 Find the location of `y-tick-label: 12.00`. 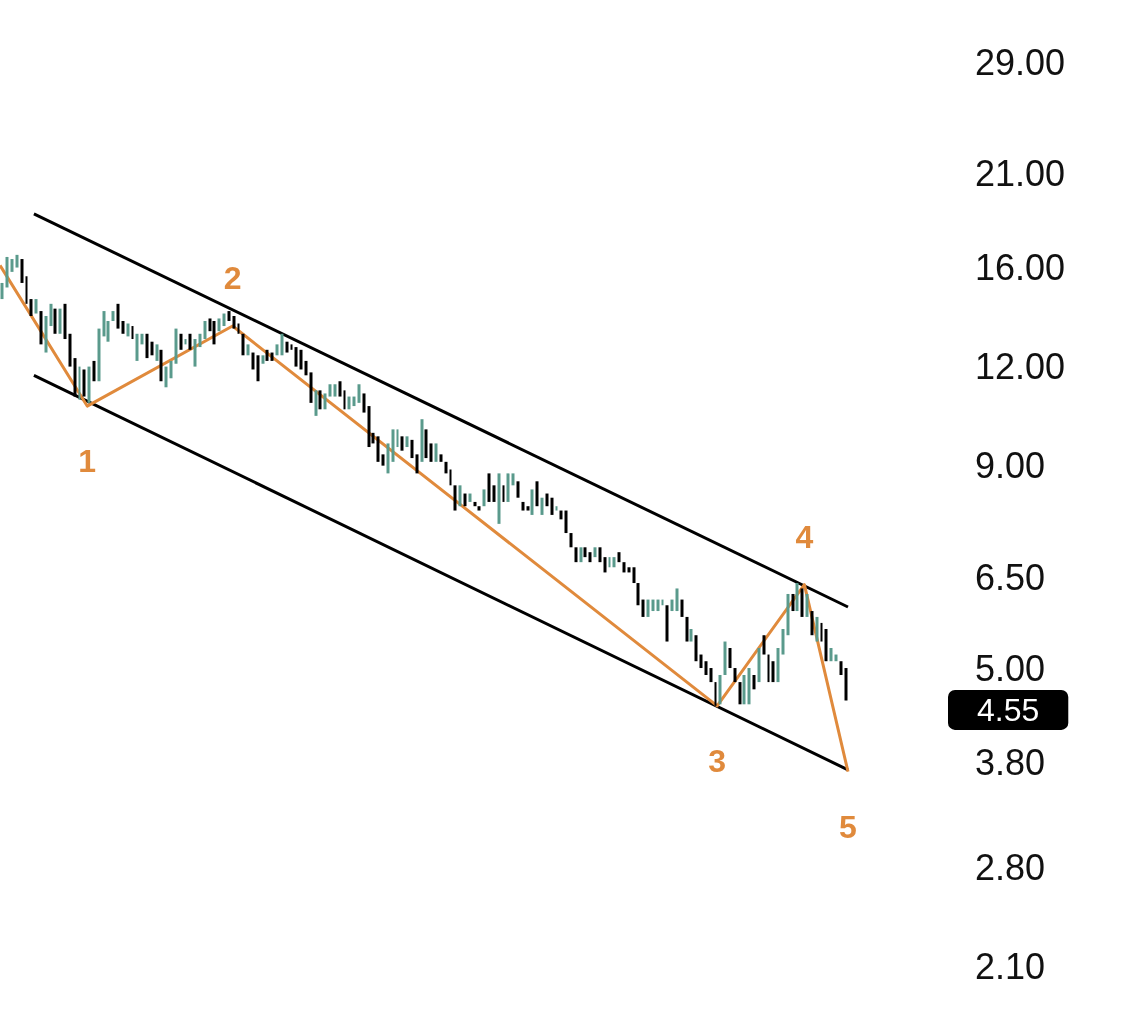

y-tick-label: 12.00 is located at coordinates (1020, 367).